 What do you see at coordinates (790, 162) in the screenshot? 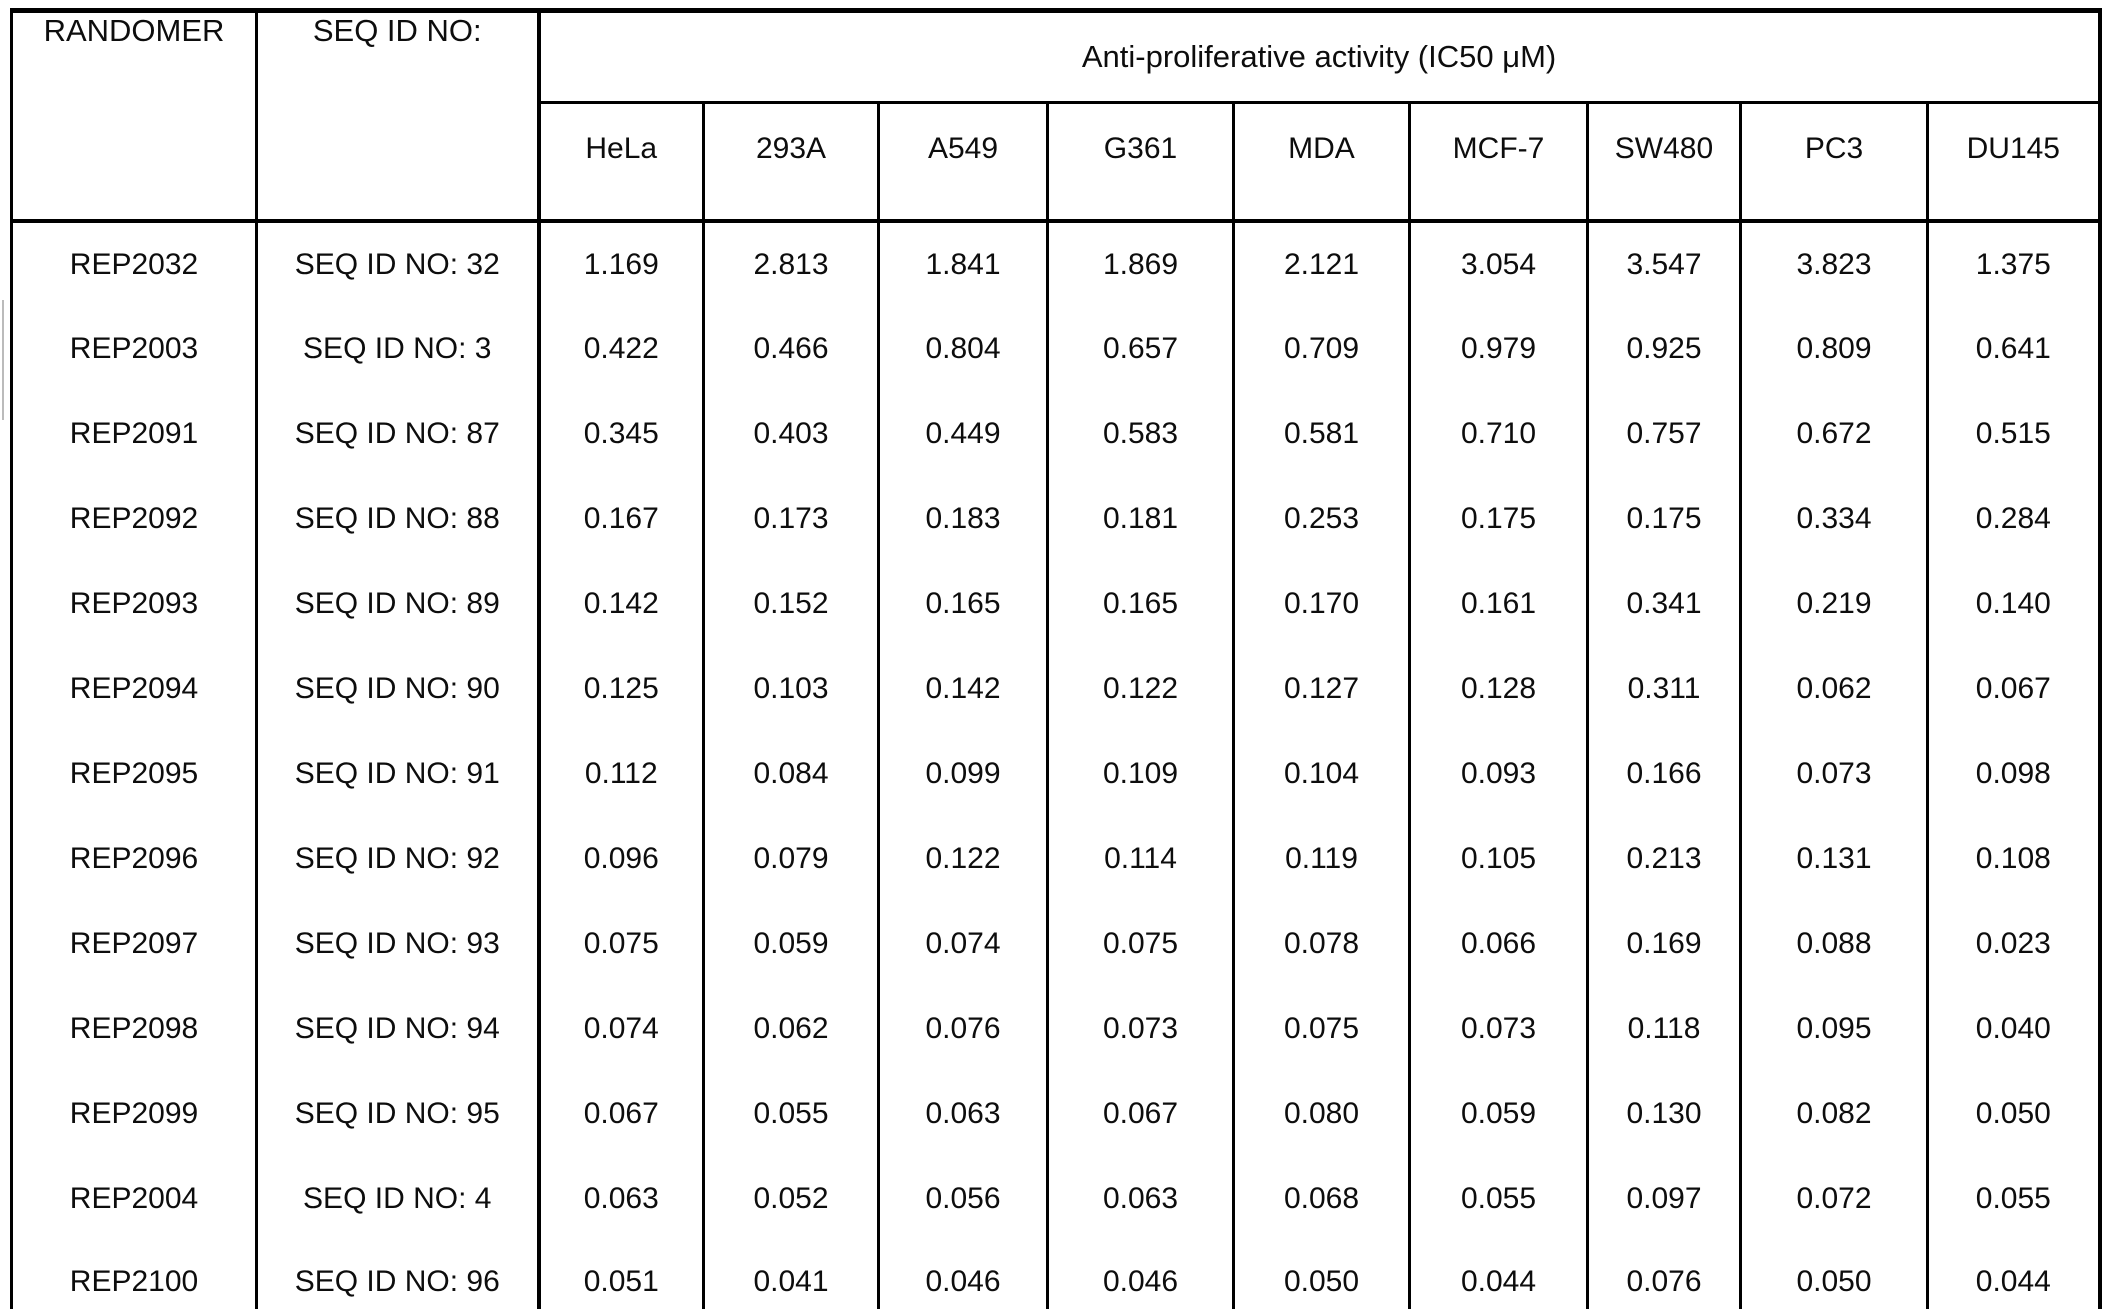
I see `column-header-293a: 293A` at bounding box center [790, 162].